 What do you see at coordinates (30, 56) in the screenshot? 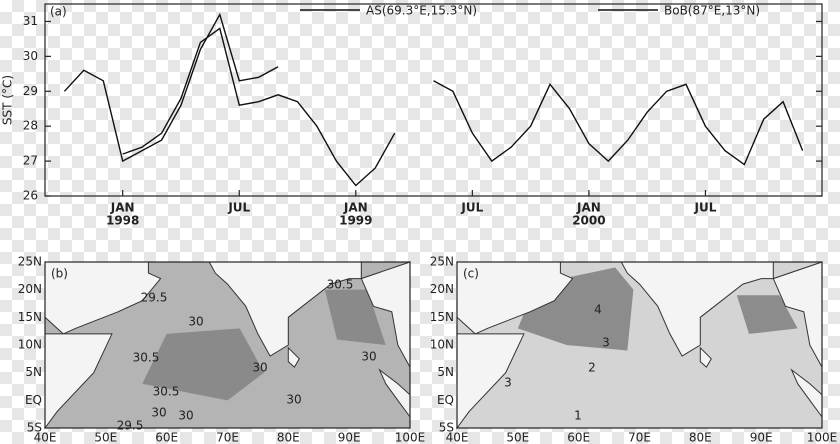
I see `y-tick-label: 30` at bounding box center [30, 56].